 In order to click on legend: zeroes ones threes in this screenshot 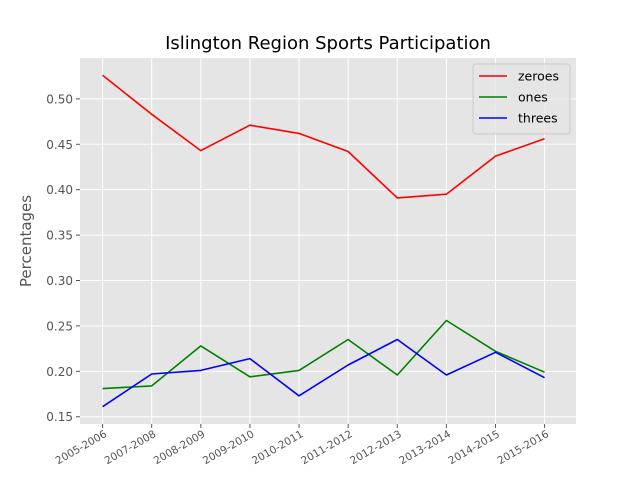, I will do `click(521, 99)`.